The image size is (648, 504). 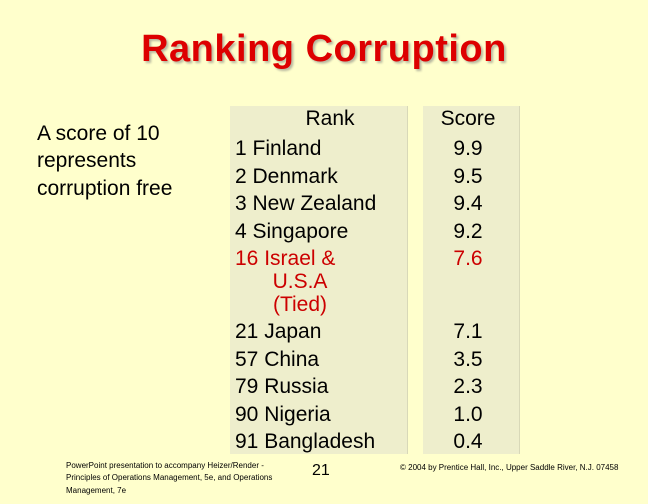 What do you see at coordinates (468, 359) in the screenshot?
I see `score-china: 3.5` at bounding box center [468, 359].